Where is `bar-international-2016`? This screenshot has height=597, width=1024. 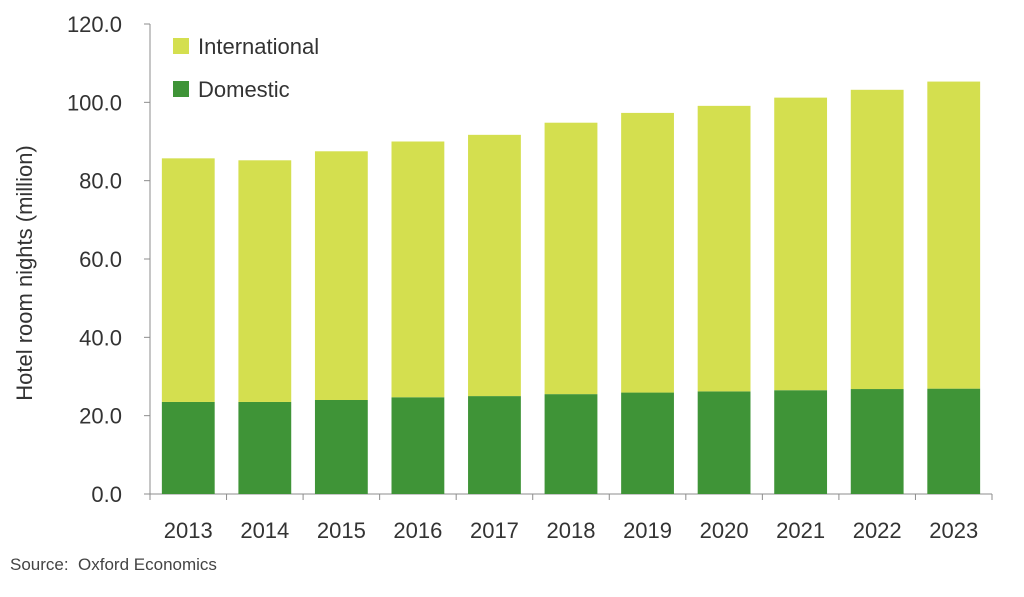
bar-international-2016 is located at coordinates (418, 269).